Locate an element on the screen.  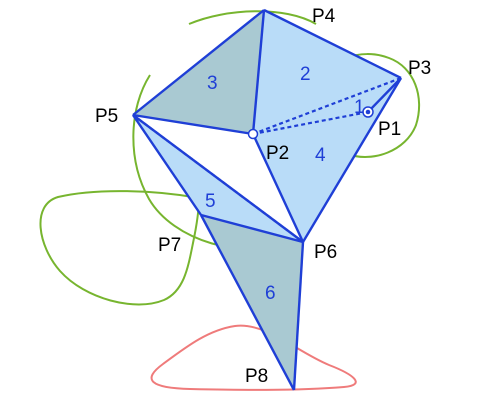
edge-p2-p1-dashed is located at coordinates (310, 123).